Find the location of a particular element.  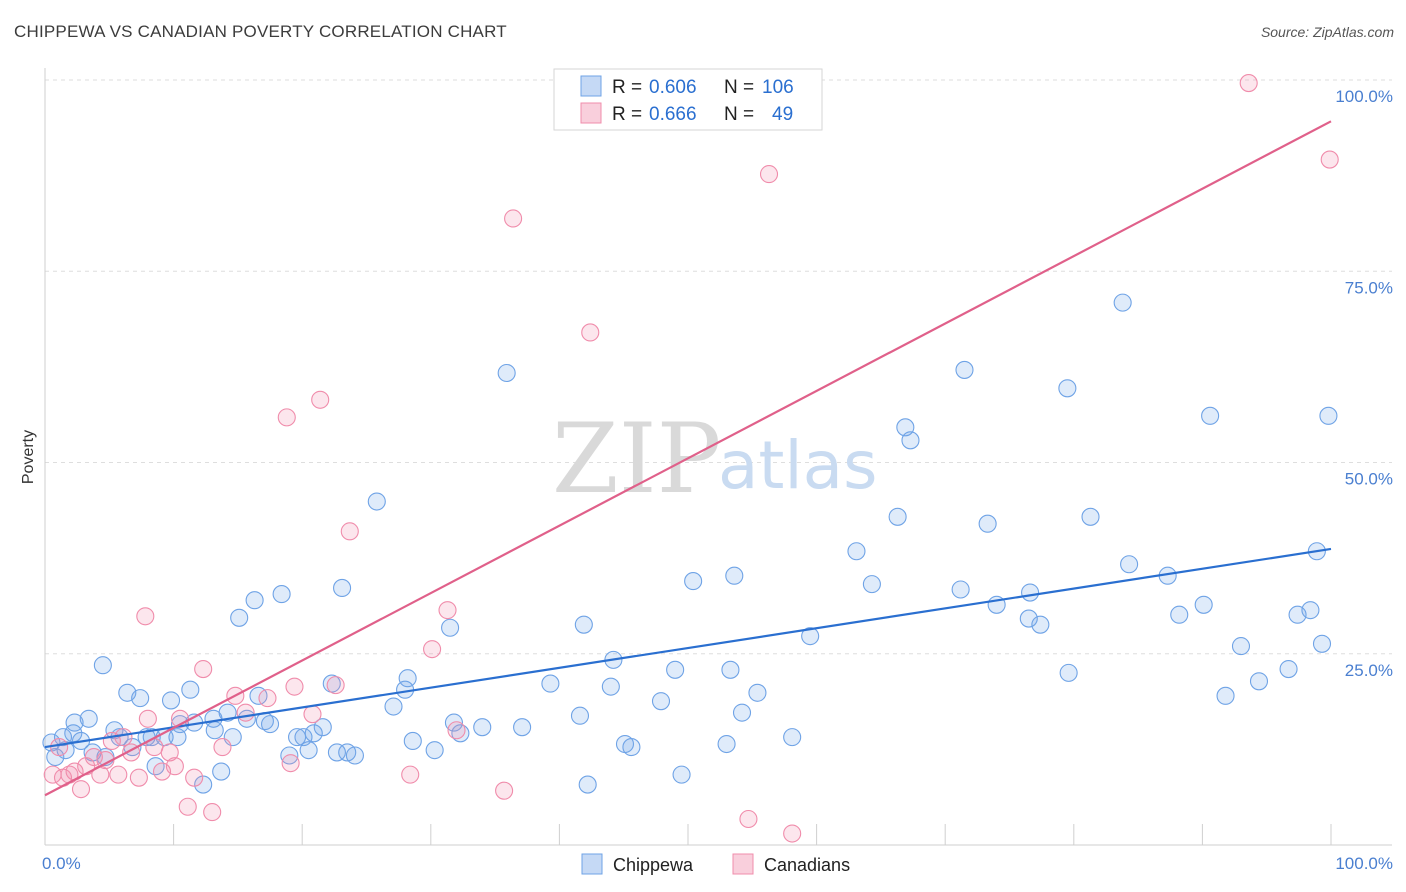

y-axis-label: Poverty is located at coordinates (28, 457).